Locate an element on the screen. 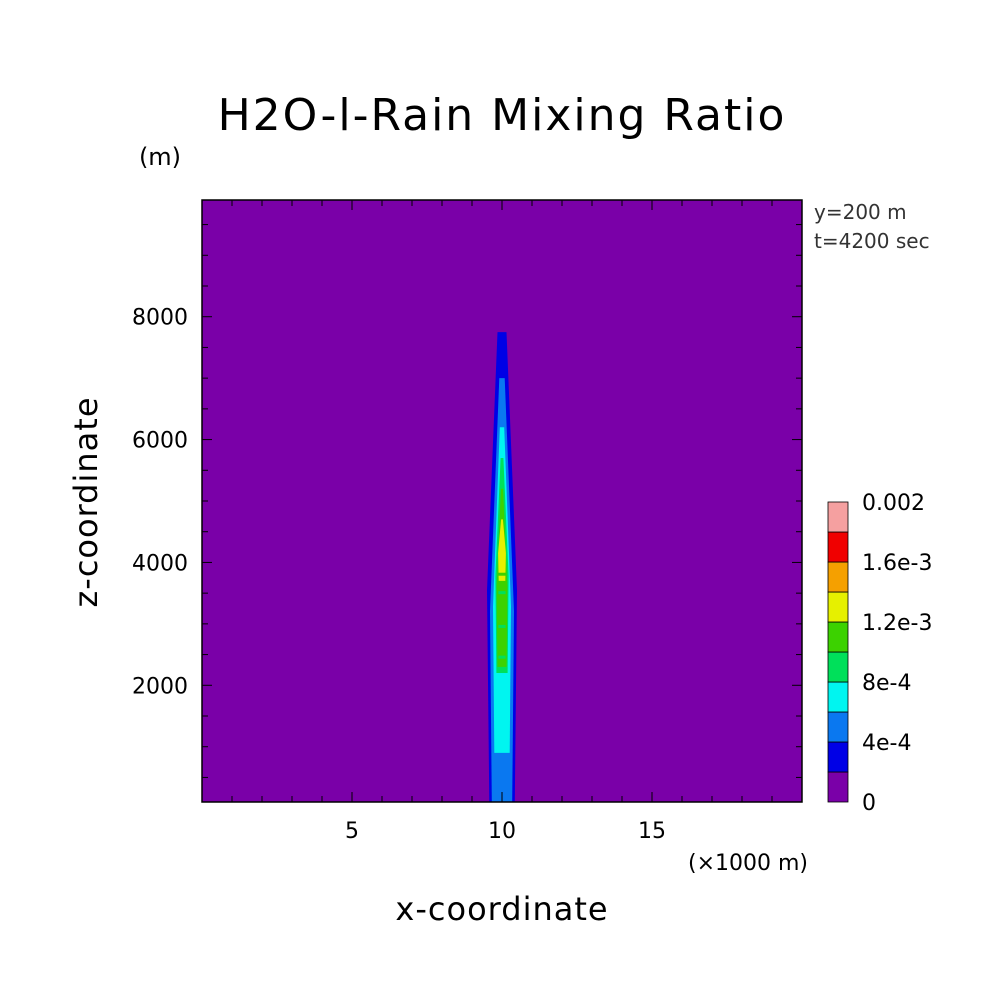  annotation-y: y=200 m is located at coordinates (860, 212).